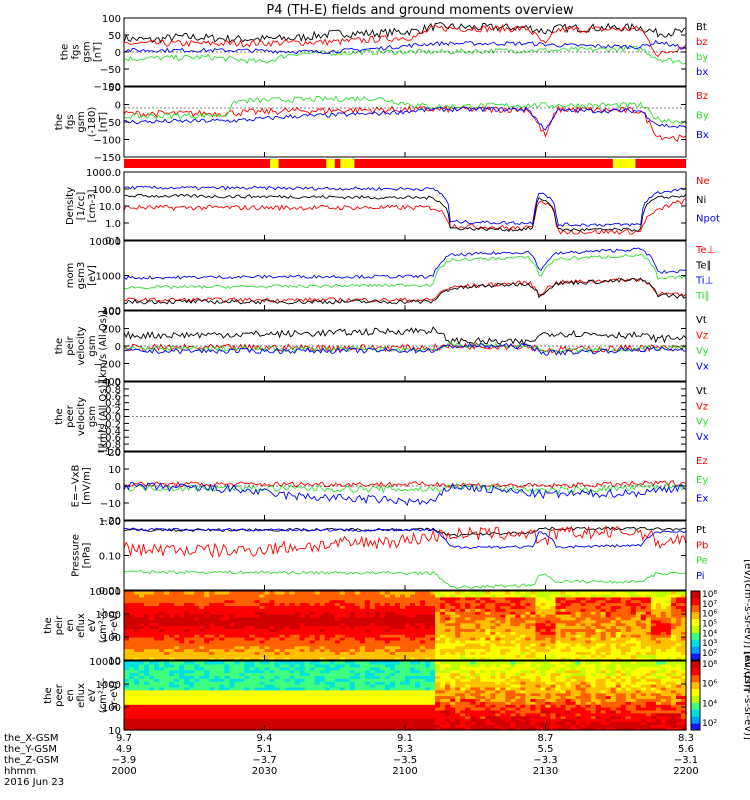  I want to click on legend-label: Ez, so click(702, 461).